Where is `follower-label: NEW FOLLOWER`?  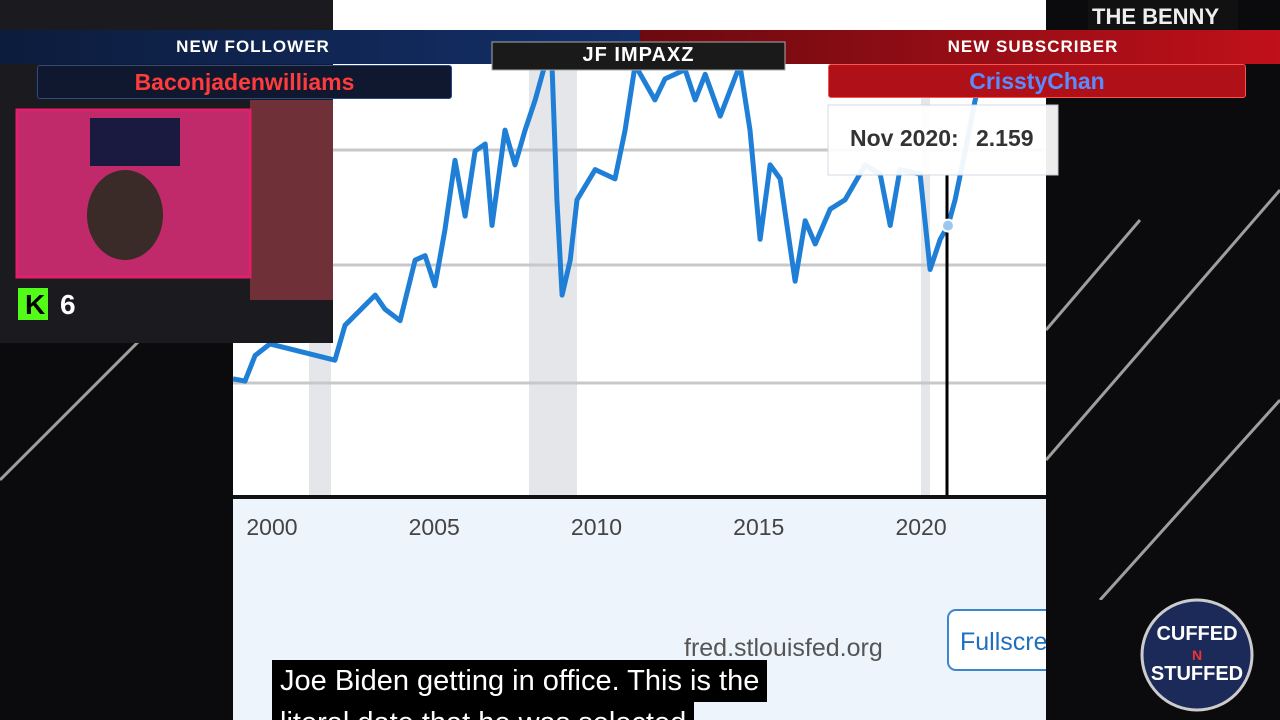
follower-label: NEW FOLLOWER is located at coordinates (253, 46).